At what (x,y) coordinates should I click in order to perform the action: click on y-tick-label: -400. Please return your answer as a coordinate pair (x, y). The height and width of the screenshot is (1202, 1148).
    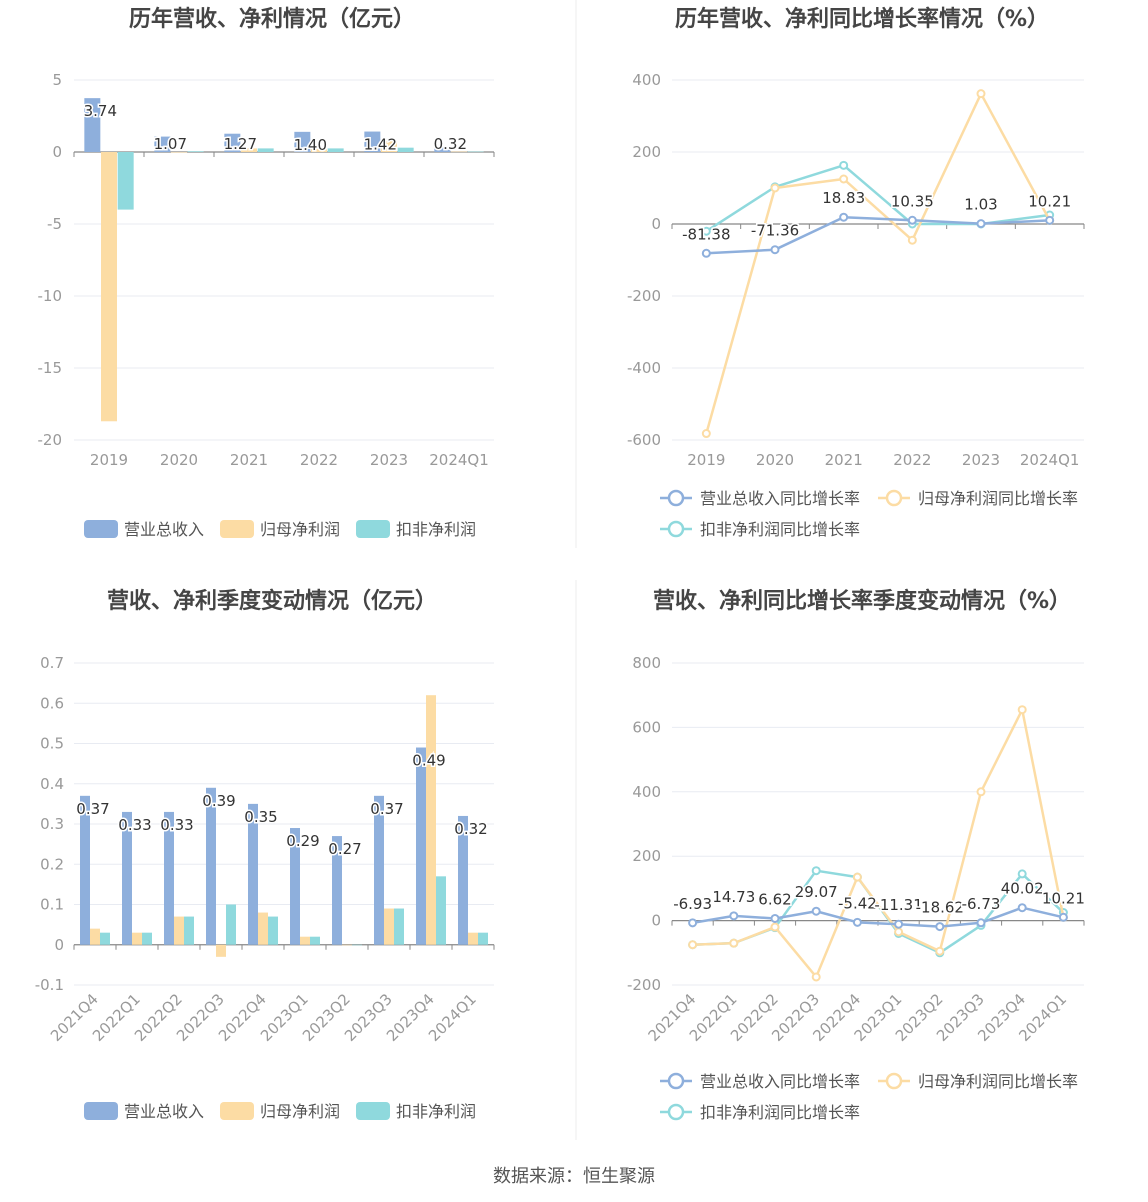
    Looking at the image, I should click on (644, 368).